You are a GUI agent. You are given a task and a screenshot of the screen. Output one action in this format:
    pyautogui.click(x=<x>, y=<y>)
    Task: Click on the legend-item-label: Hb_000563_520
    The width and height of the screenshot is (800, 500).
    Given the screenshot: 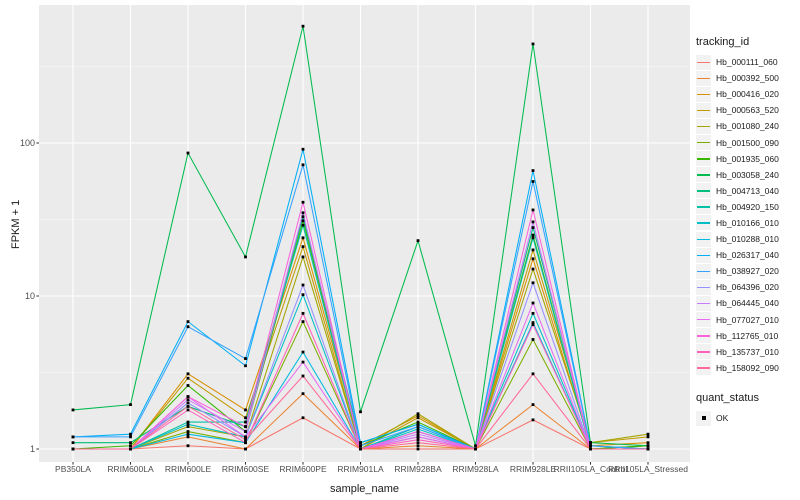 What is the action you would take?
    pyautogui.click(x=747, y=110)
    